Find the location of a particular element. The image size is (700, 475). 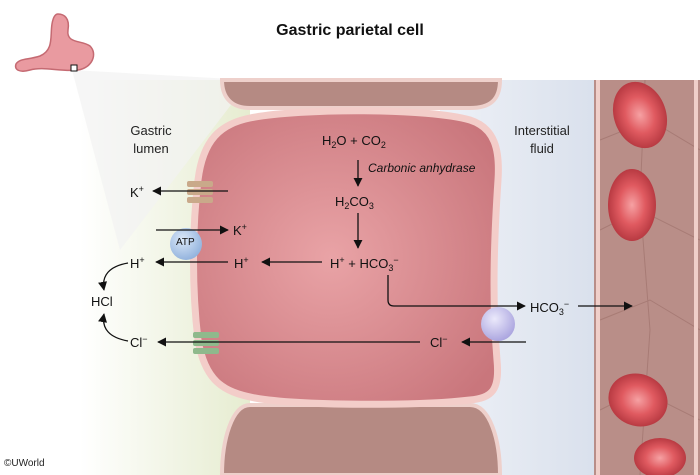

h-cell-label: H+ is located at coordinates (241, 263).